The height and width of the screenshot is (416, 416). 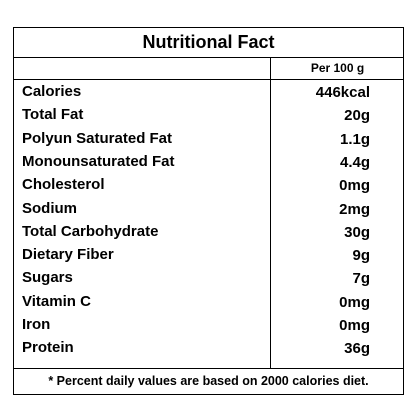 What do you see at coordinates (354, 162) in the screenshot?
I see `nutrient-value: 4.4g` at bounding box center [354, 162].